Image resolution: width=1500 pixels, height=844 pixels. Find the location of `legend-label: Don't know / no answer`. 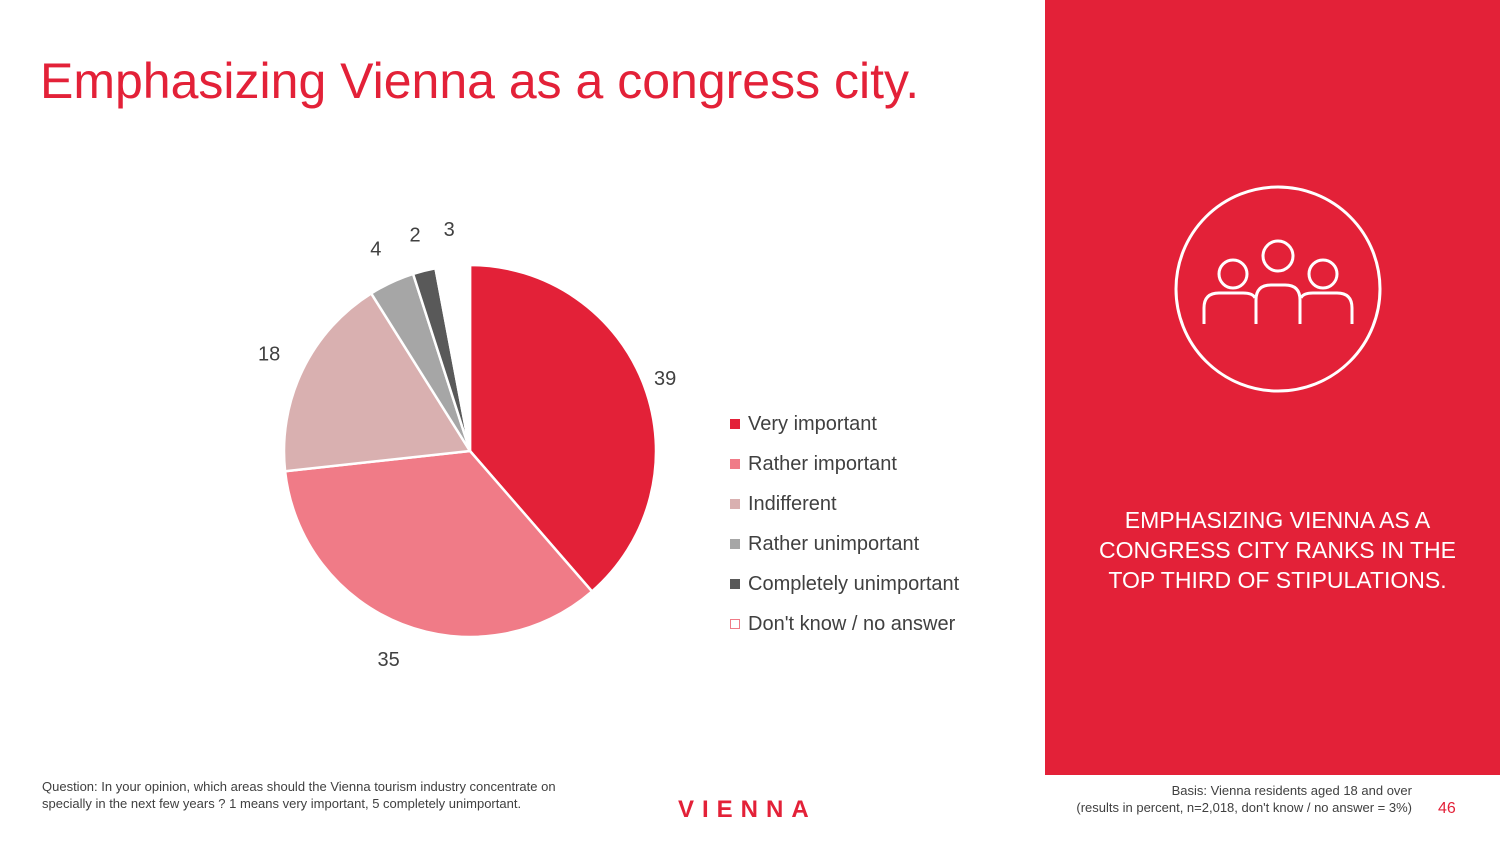

legend-label: Don't know / no answer is located at coordinates (852, 623).